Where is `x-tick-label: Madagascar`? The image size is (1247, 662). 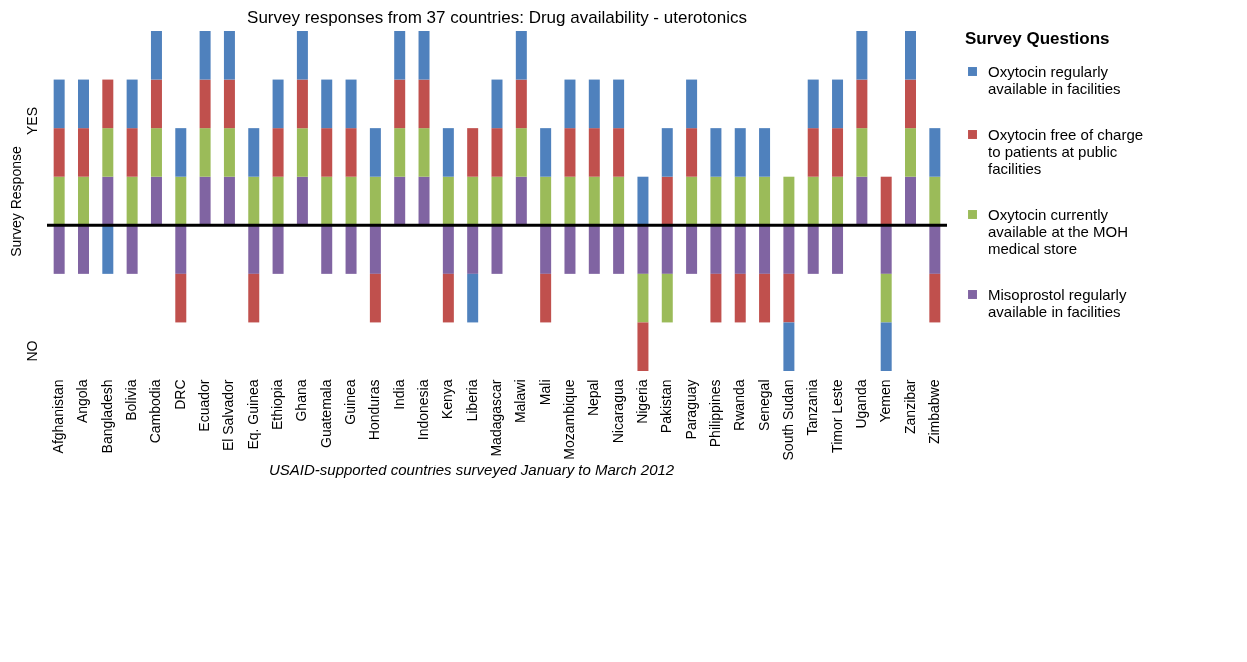 x-tick-label: Madagascar is located at coordinates (496, 418).